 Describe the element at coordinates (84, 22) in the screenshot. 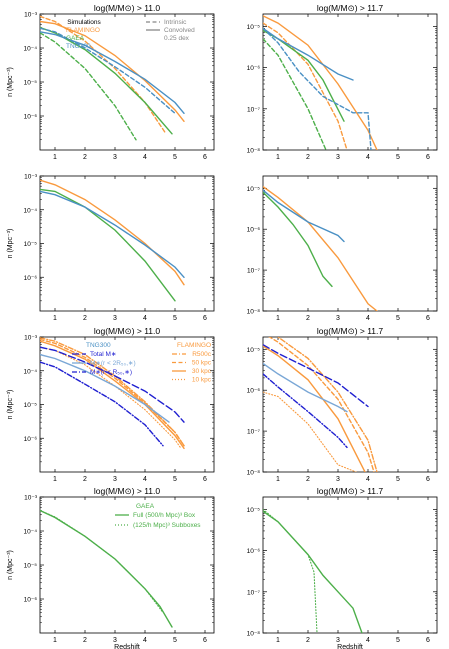

I see `legend-title: Simulations` at that location.